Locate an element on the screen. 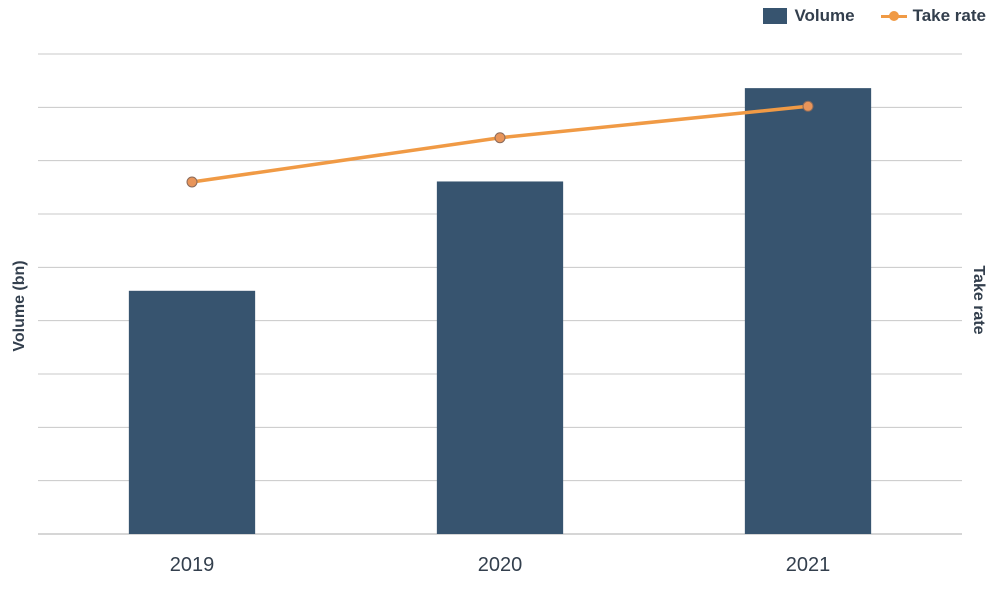  x-tick-label-2020: 2020 is located at coordinates (500, 565).